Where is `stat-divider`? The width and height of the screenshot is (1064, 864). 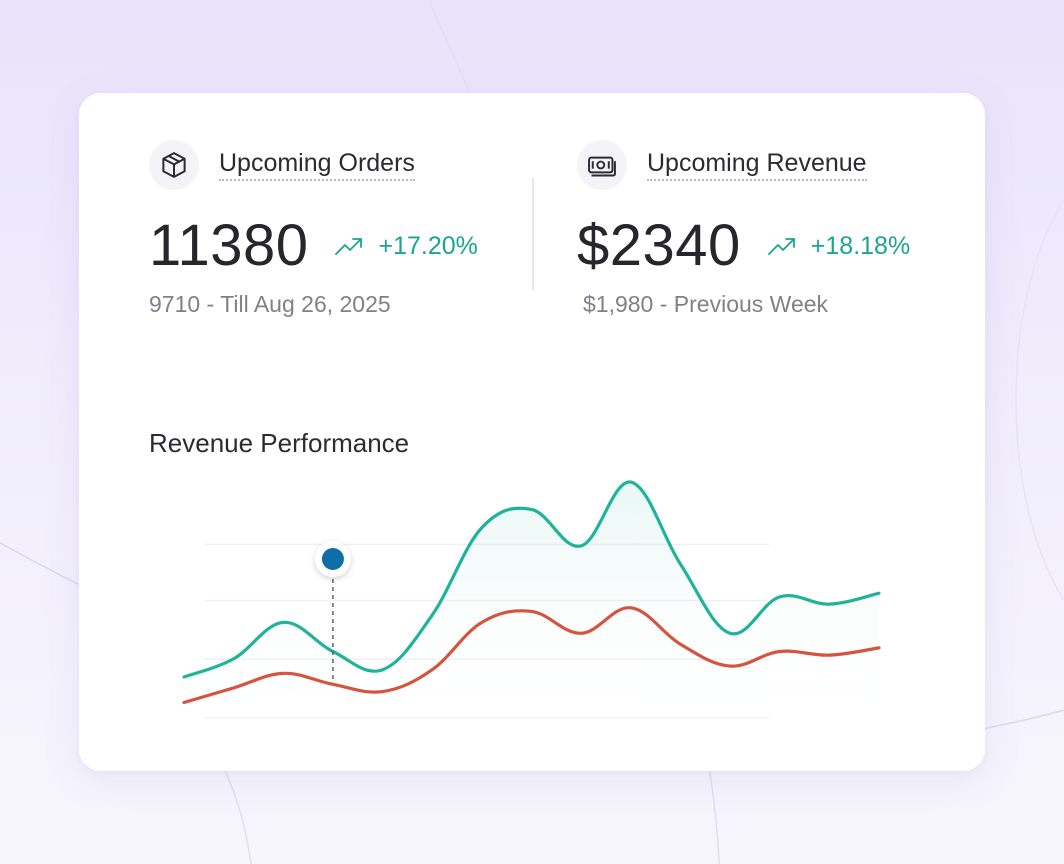 stat-divider is located at coordinates (533, 234).